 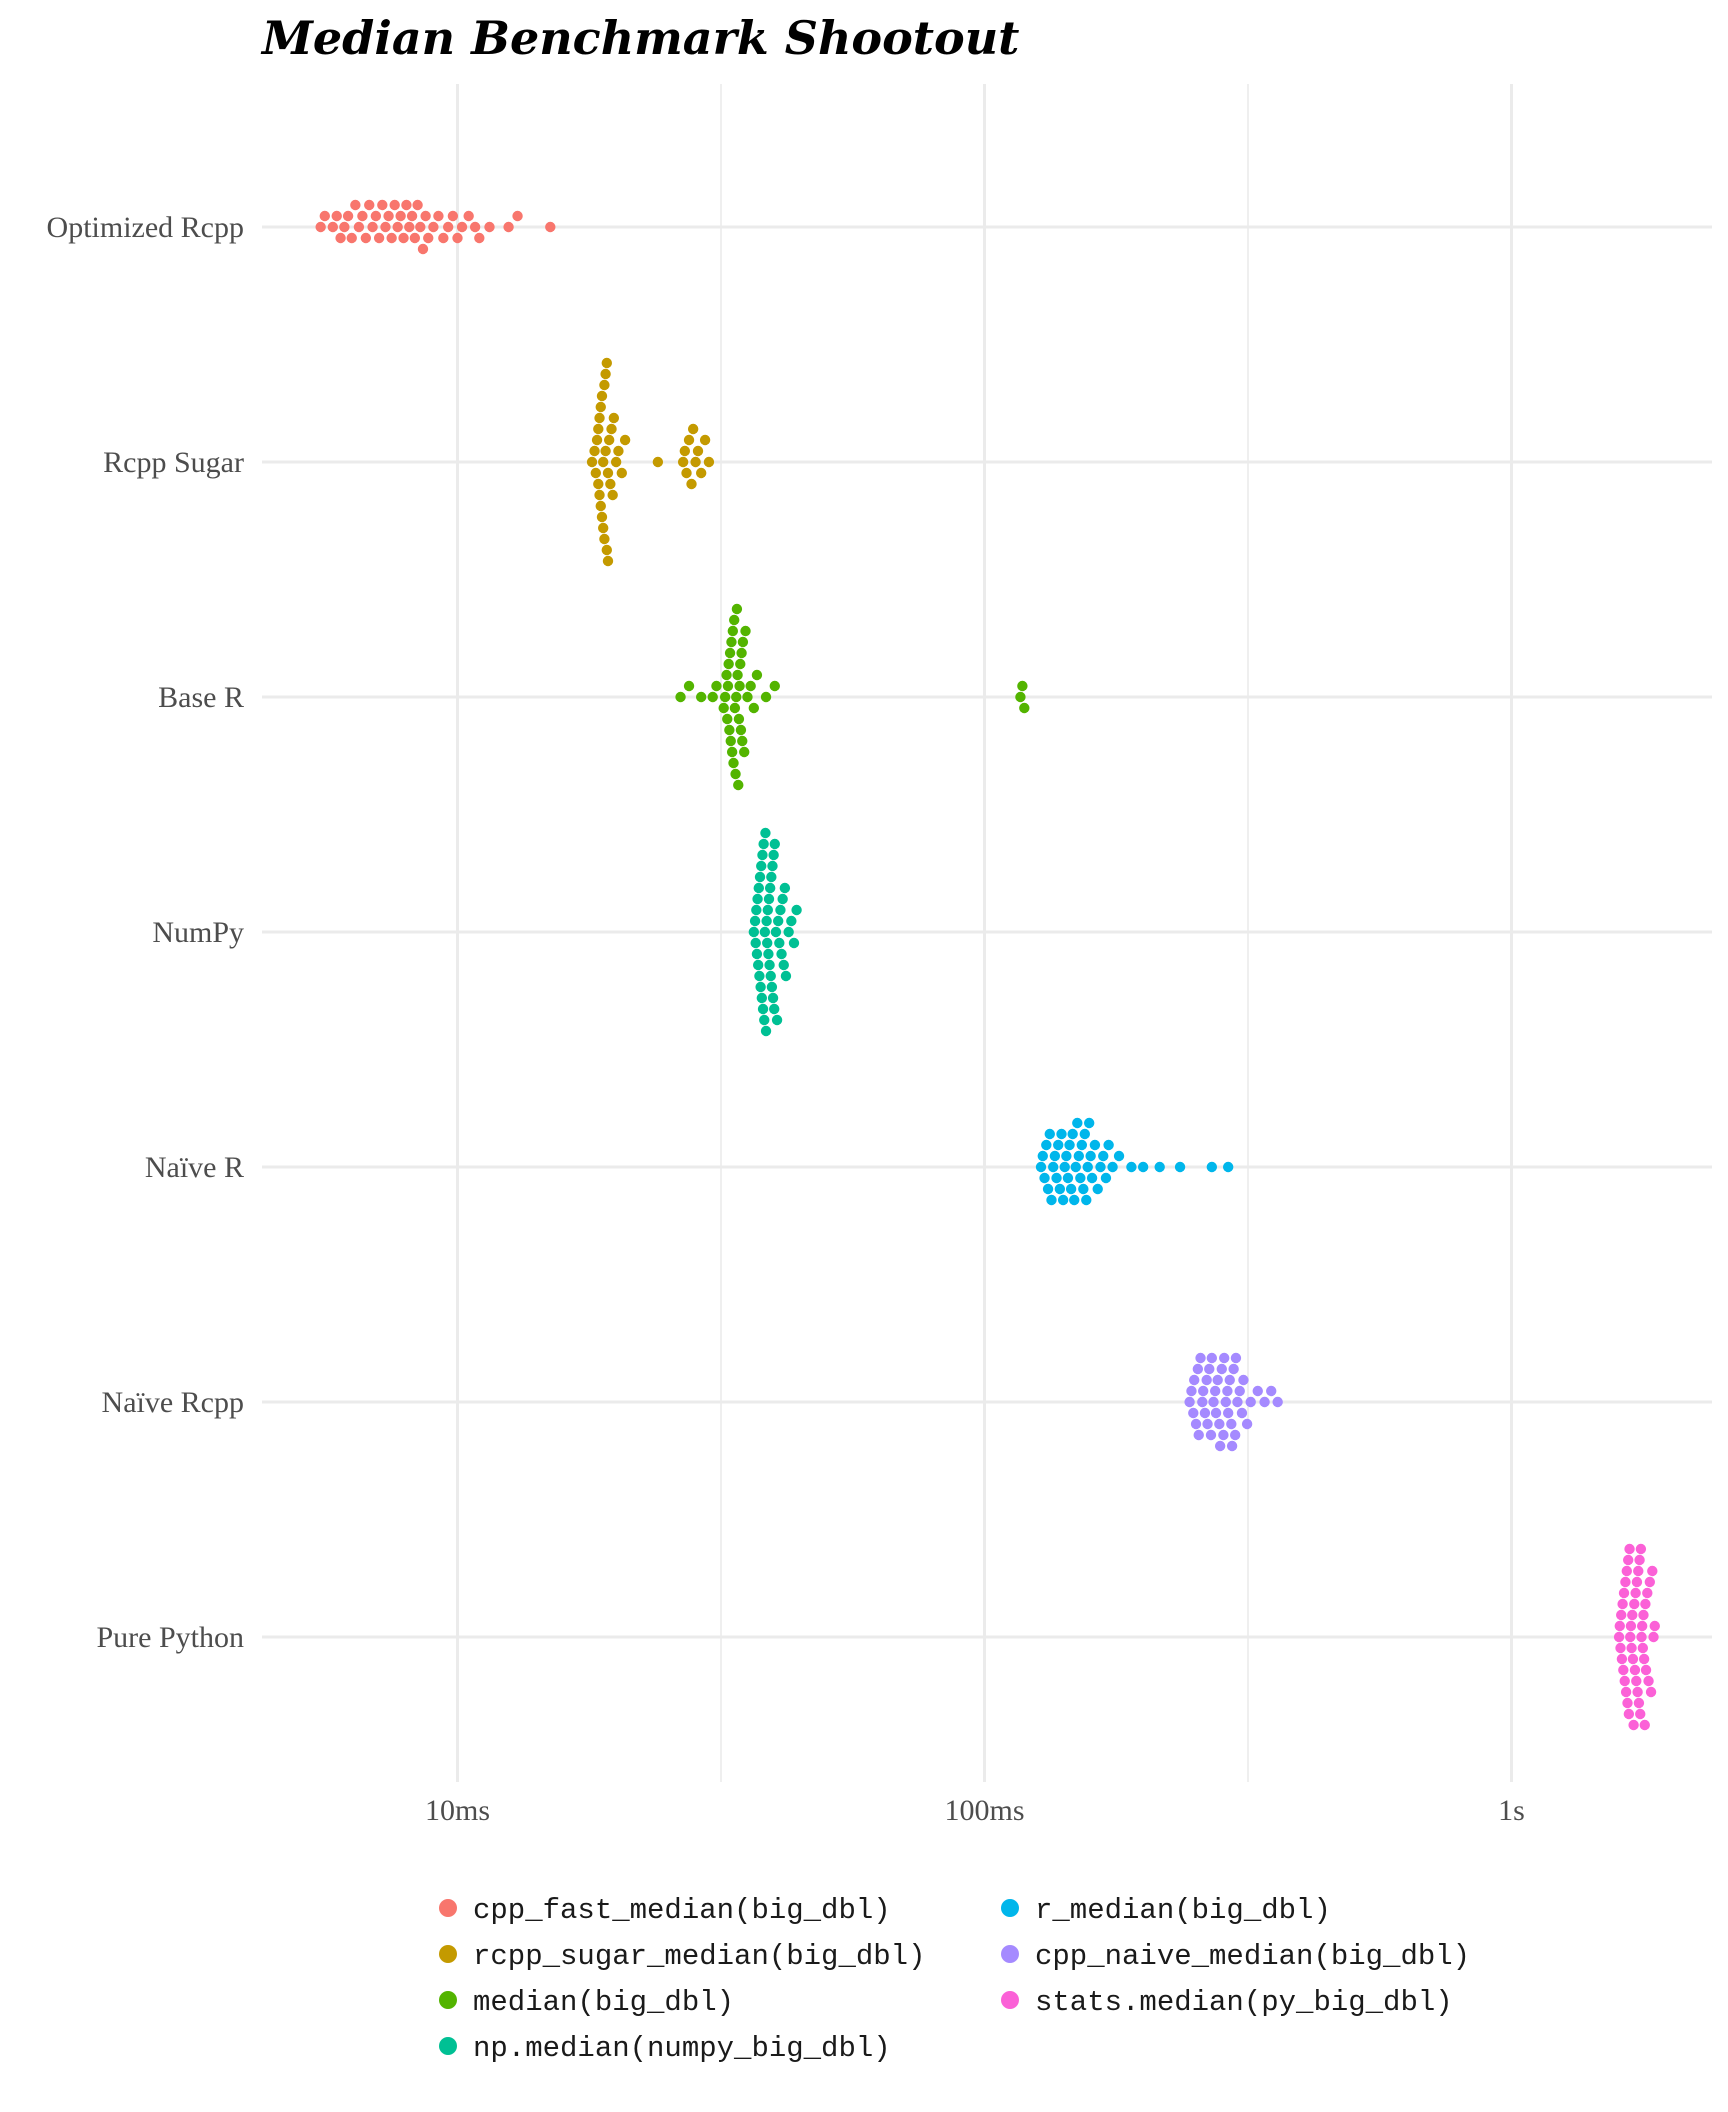 I want to click on legend-item-median-big-dbl: median(big_dbl), so click(x=586, y=2002).